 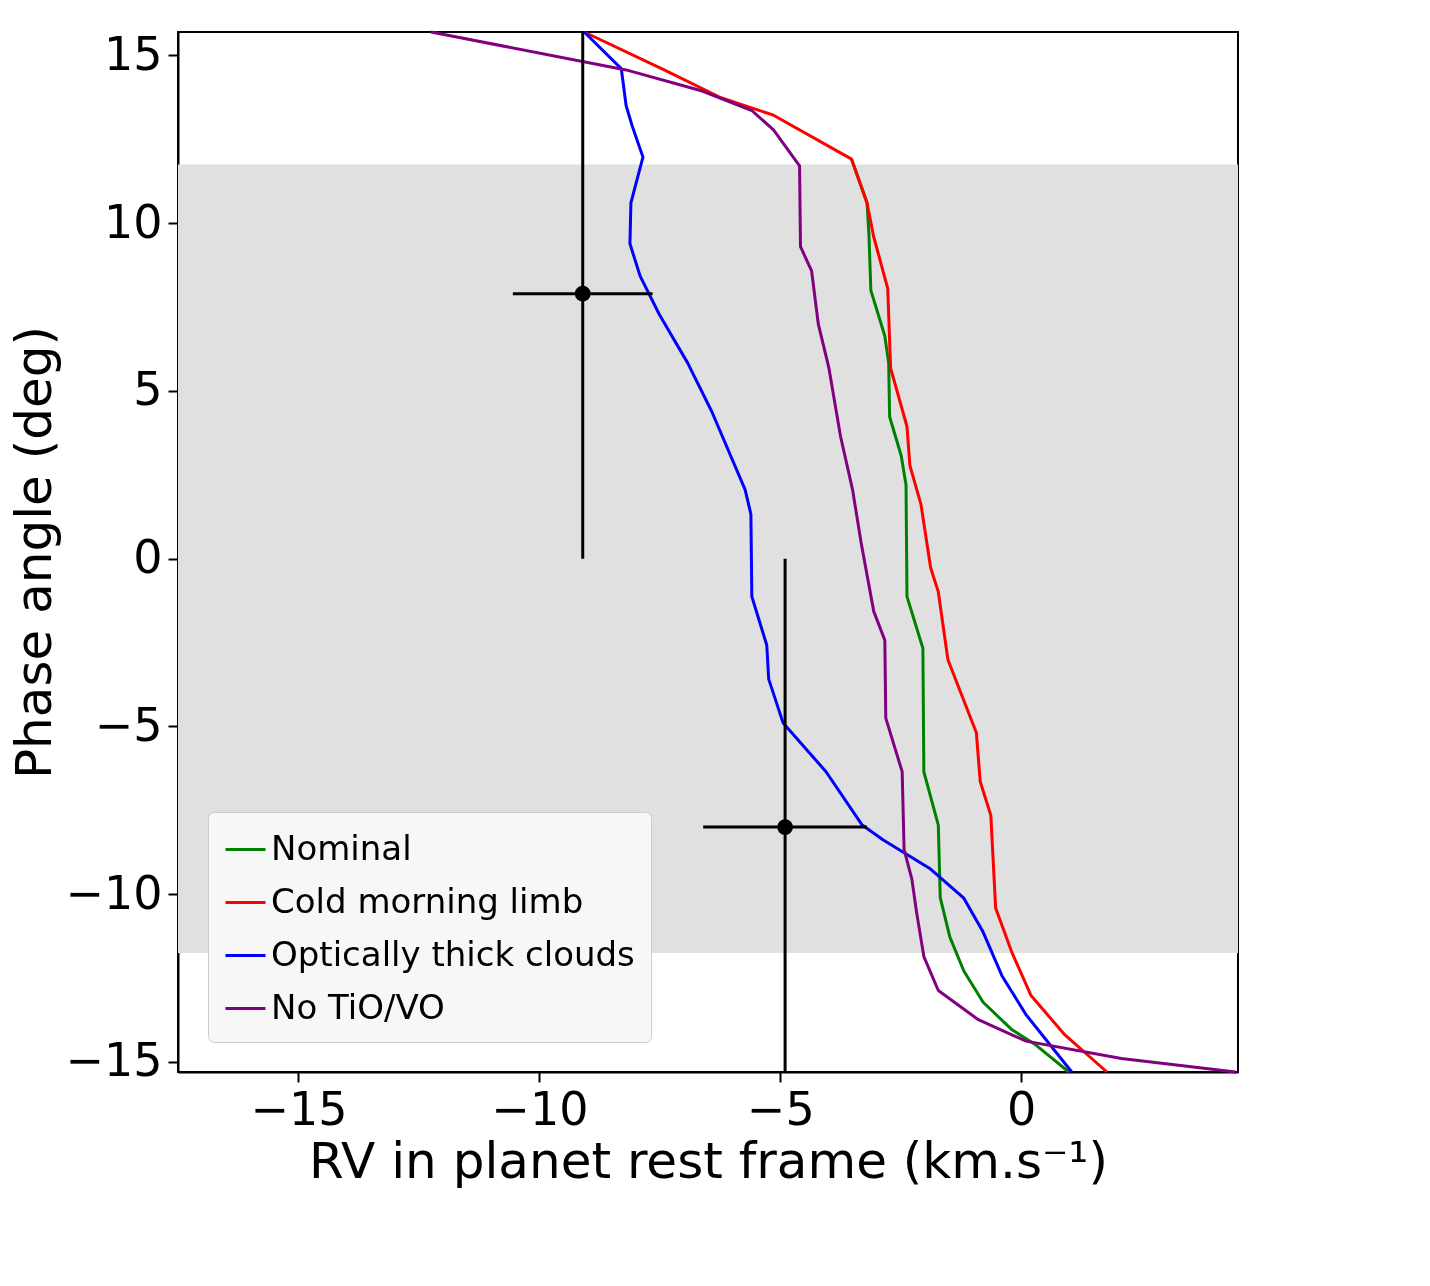 What do you see at coordinates (133, 221) in the screenshot?
I see `y-tick-label: 10` at bounding box center [133, 221].